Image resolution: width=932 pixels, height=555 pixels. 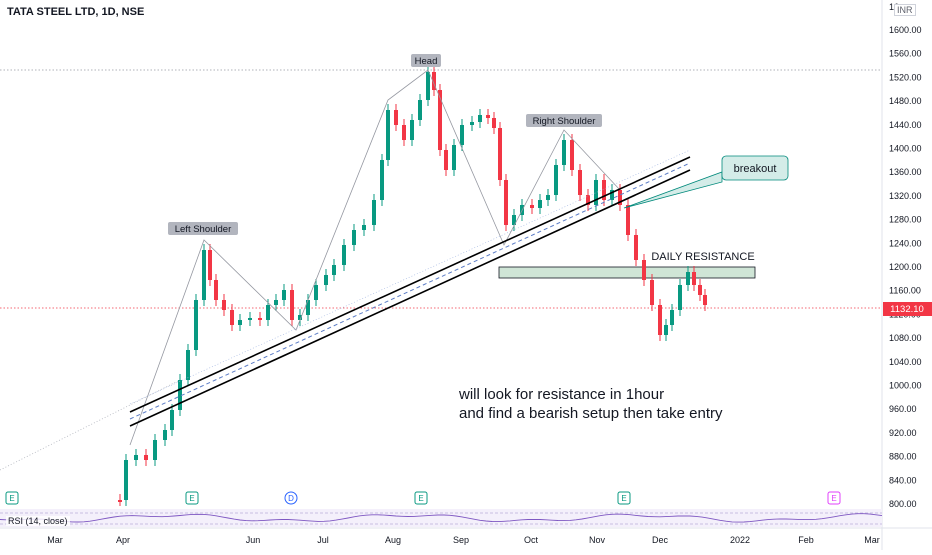 I want to click on rsi-indicator-label: RSI (14, close), so click(x=38, y=521).